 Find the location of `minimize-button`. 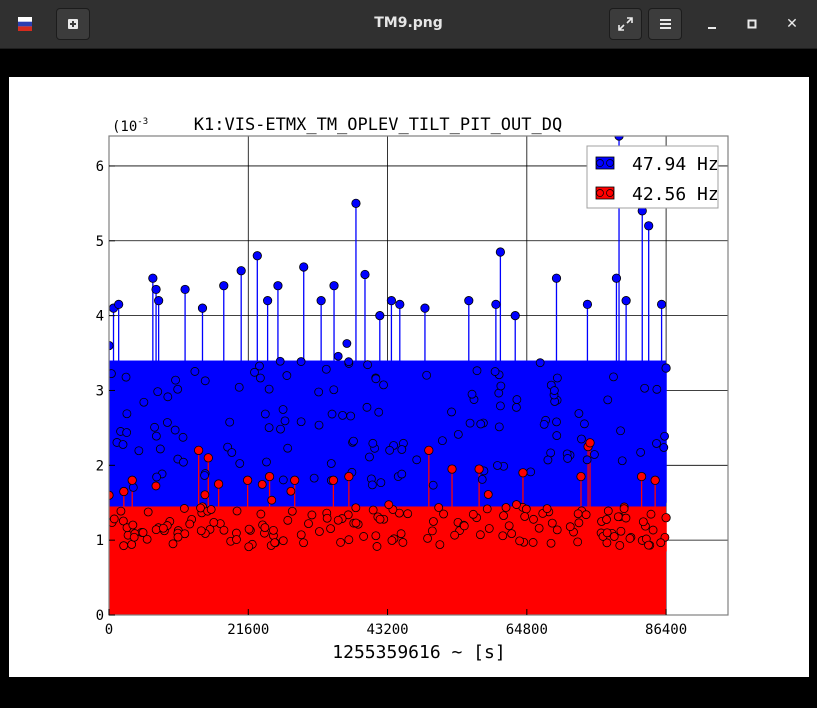

minimize-button is located at coordinates (712, 24).